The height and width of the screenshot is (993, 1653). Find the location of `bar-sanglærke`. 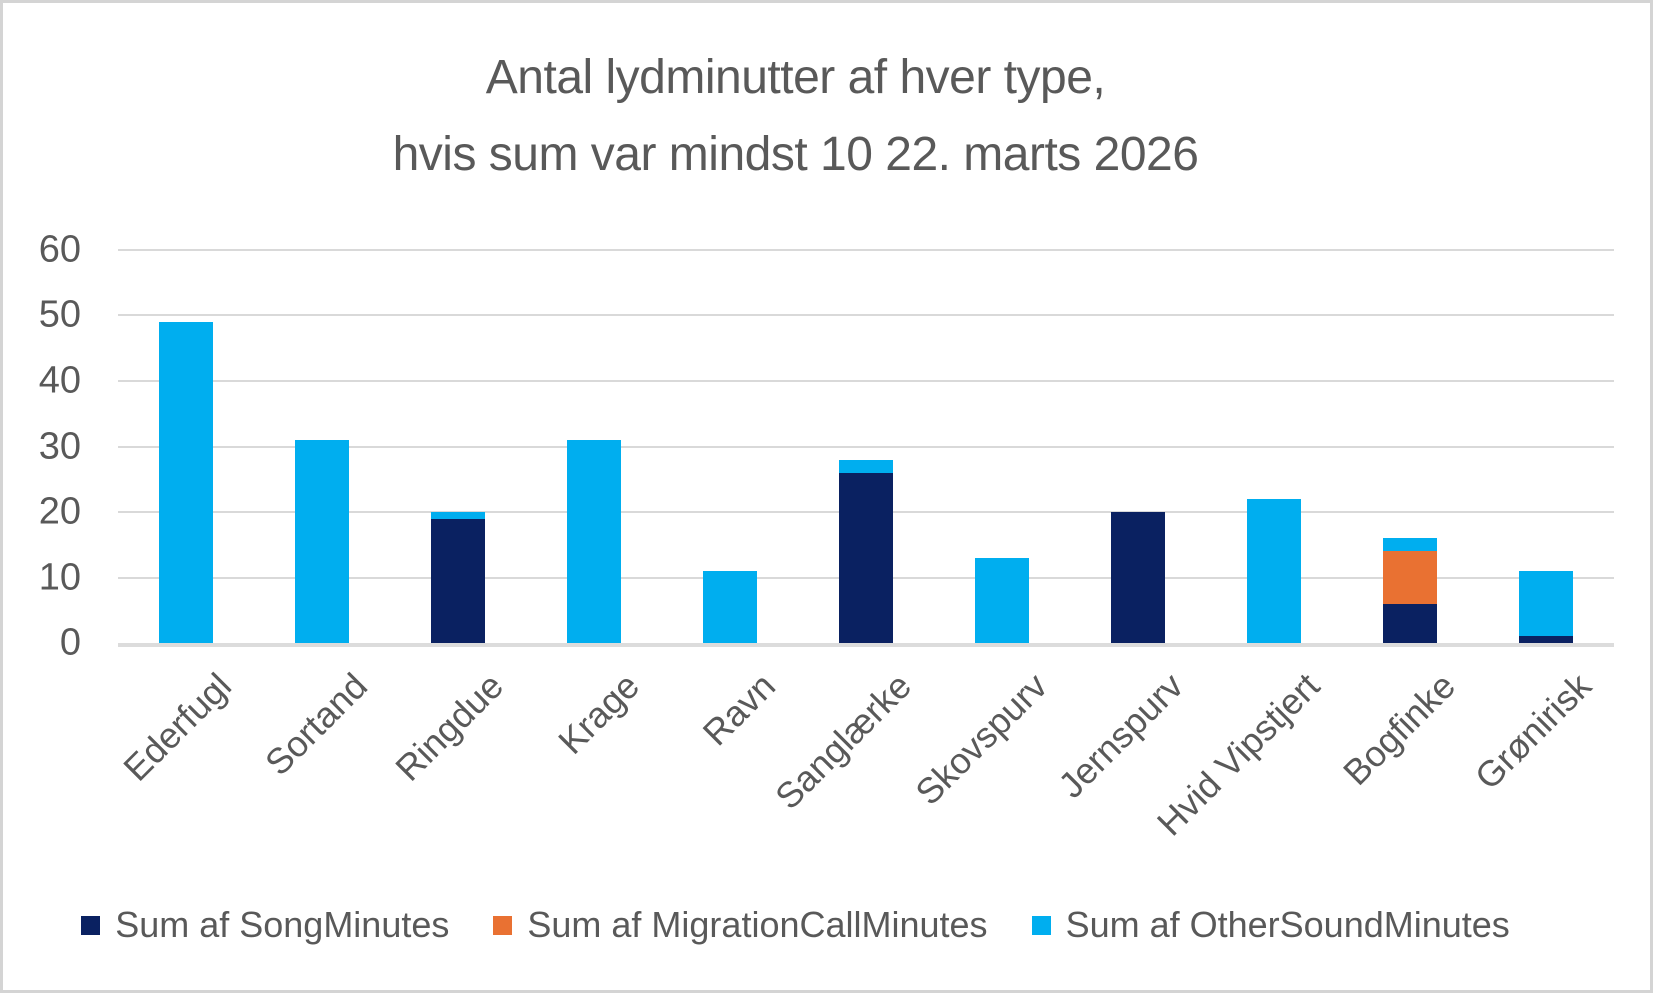

bar-sanglærke is located at coordinates (866, 446).